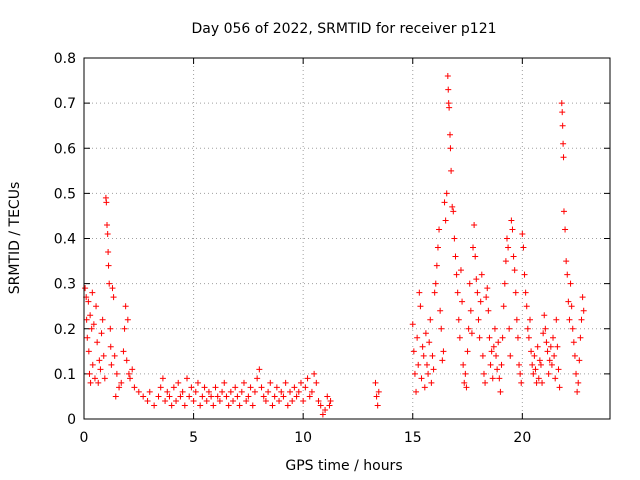 This screenshot has width=640, height=480. Describe the element at coordinates (65, 330) in the screenshot. I see `y-tick-label: 0.2` at that location.